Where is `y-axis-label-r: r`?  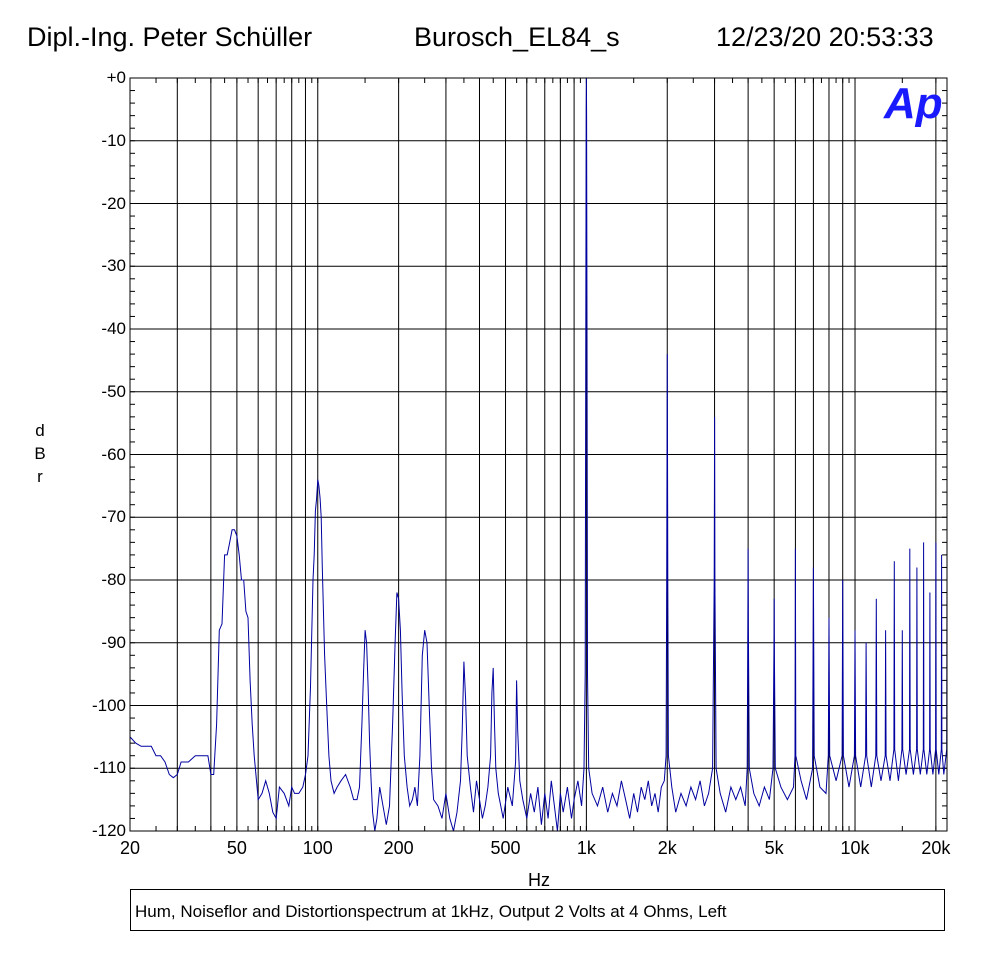 y-axis-label-r: r is located at coordinates (40, 476).